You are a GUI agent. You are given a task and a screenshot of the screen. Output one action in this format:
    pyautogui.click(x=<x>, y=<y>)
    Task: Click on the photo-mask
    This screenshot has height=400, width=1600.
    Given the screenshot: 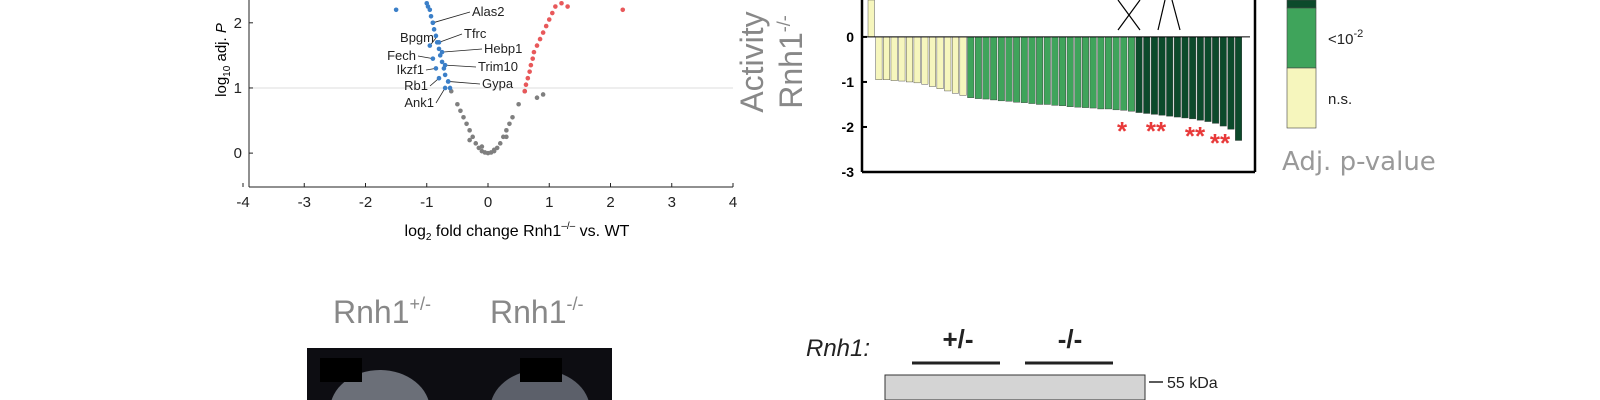 What is the action you would take?
    pyautogui.click(x=541, y=370)
    